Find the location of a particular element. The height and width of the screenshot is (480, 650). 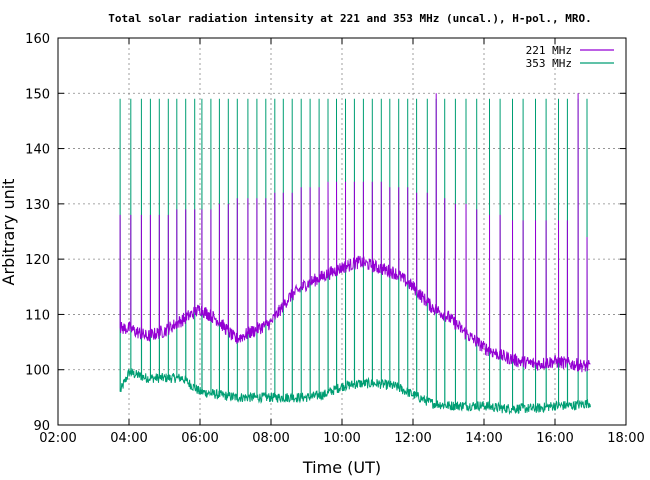

x-tick-label: 18:00 is located at coordinates (625, 438).